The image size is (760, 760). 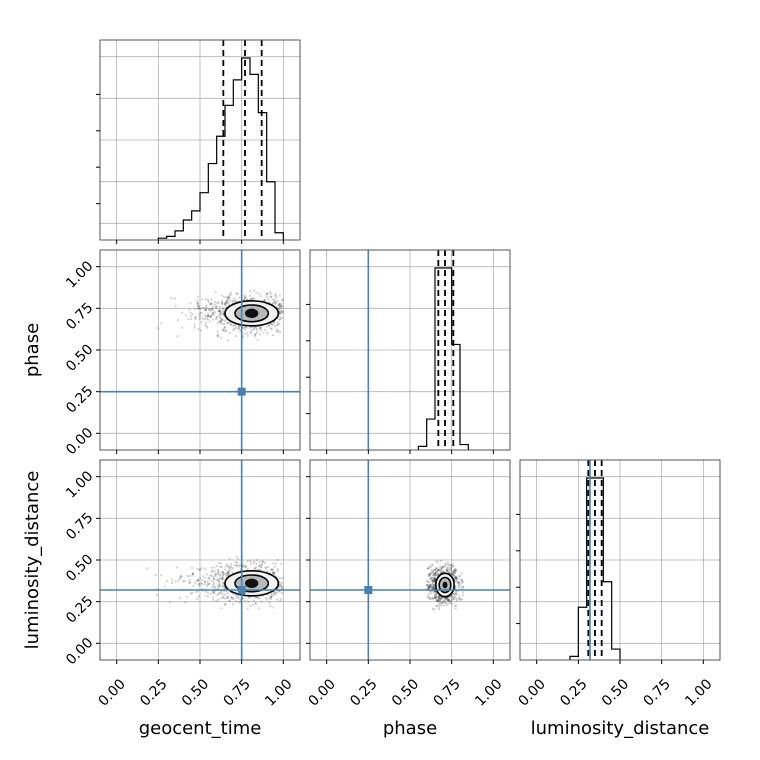 I want to click on ylabel-luminosity-distance: luminosity_distance, so click(x=32, y=560).